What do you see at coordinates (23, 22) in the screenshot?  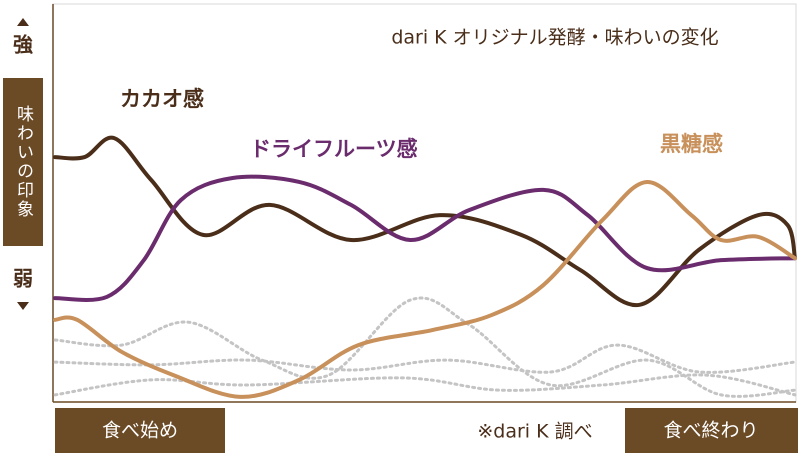 I see `arrow-up` at bounding box center [23, 22].